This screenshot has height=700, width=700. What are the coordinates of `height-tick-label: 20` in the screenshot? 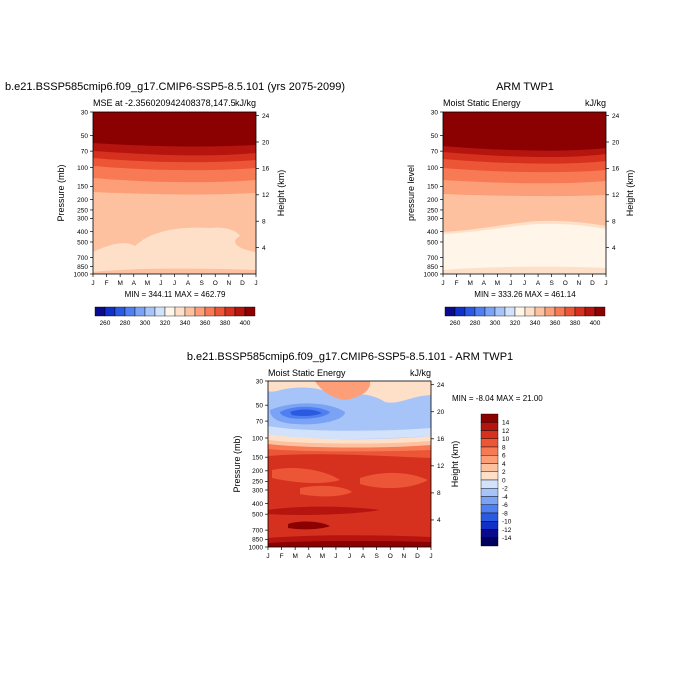 It's located at (266, 142).